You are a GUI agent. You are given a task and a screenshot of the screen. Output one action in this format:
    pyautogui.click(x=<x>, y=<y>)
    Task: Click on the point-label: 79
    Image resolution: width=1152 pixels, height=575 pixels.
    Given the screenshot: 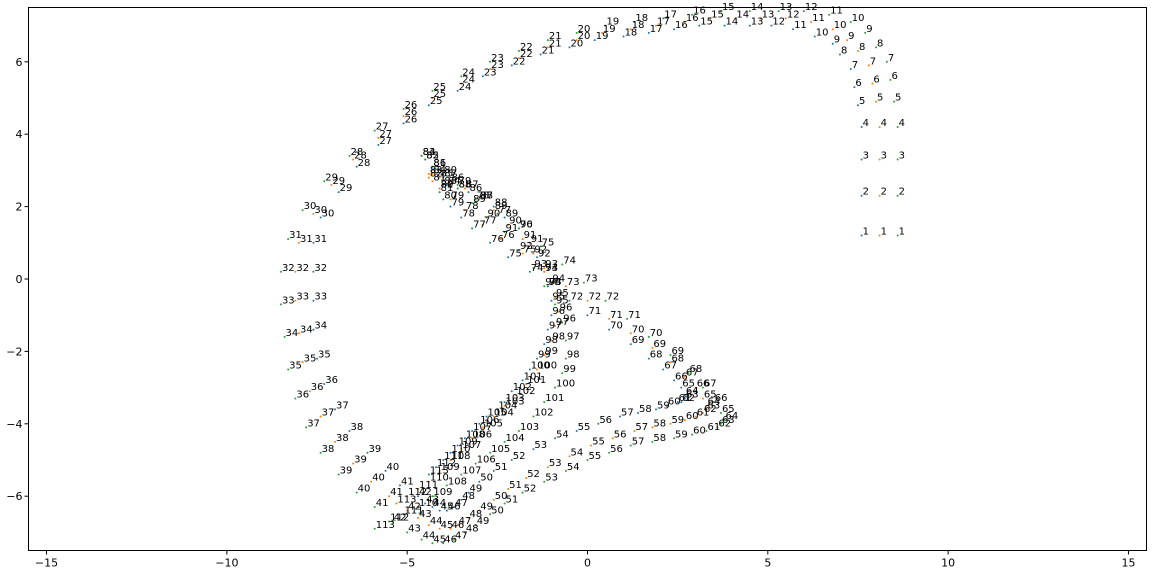 What is the action you would take?
    pyautogui.click(x=457, y=195)
    